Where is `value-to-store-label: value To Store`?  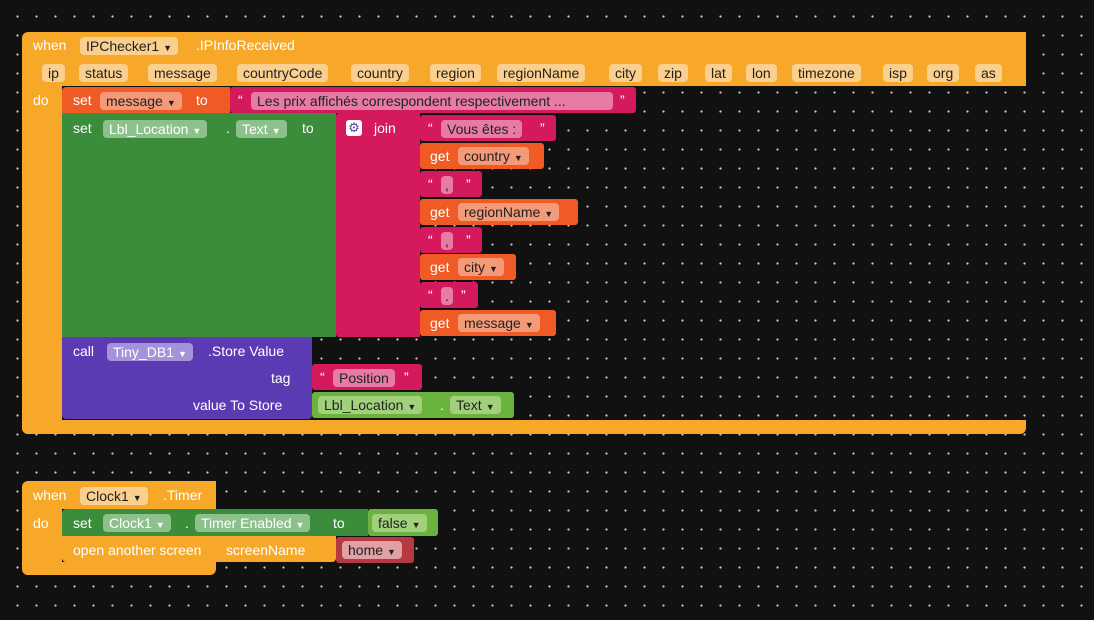
value-to-store-label: value To Store is located at coordinates (238, 405).